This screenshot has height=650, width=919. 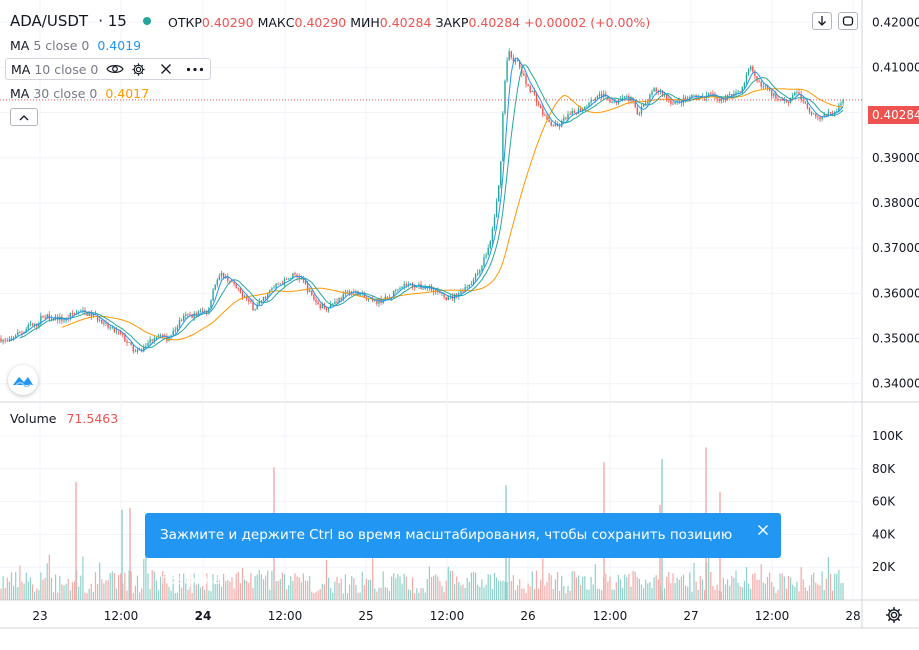 I want to click on settings-gear-icon, so click(x=894, y=615).